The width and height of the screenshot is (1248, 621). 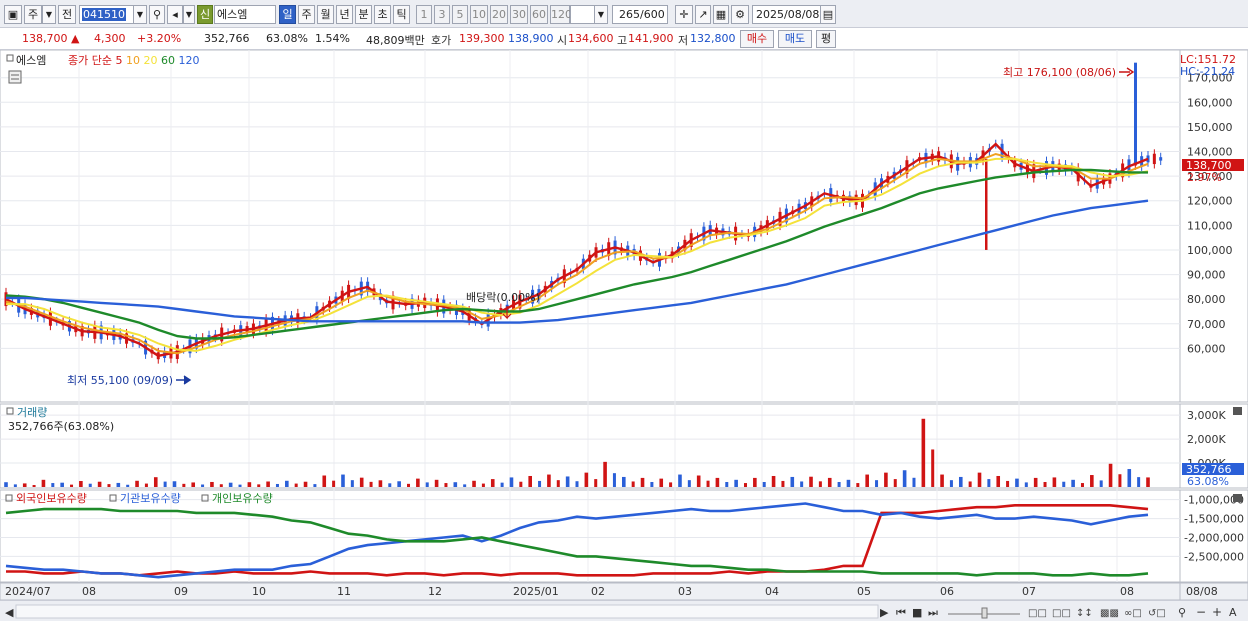 What do you see at coordinates (33, 14) in the screenshot?
I see `market-select: 주` at bounding box center [33, 14].